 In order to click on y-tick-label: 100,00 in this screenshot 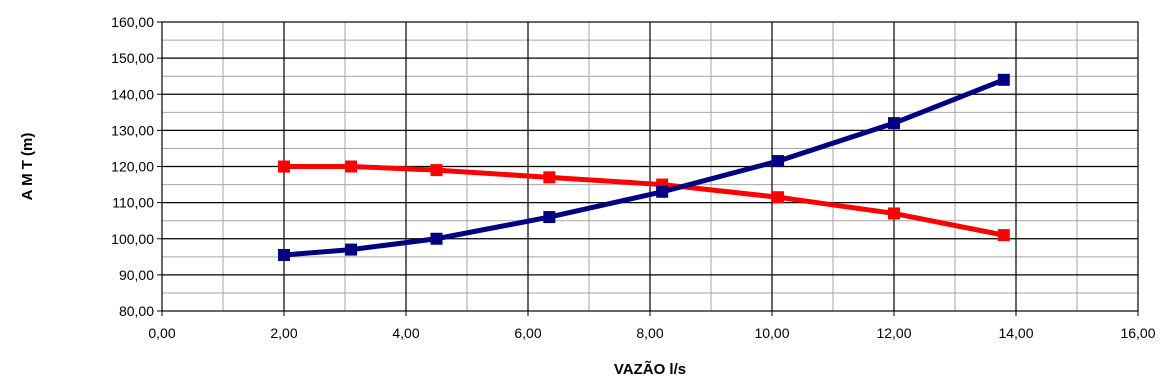, I will do `click(132, 239)`.